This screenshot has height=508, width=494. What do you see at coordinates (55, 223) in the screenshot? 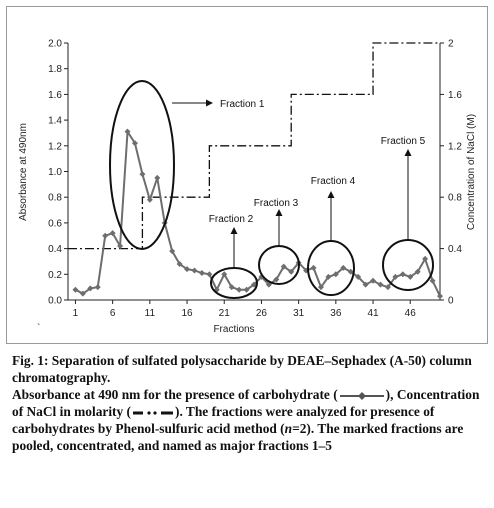
I see `y-left-tick-label: 0.6` at bounding box center [55, 223].